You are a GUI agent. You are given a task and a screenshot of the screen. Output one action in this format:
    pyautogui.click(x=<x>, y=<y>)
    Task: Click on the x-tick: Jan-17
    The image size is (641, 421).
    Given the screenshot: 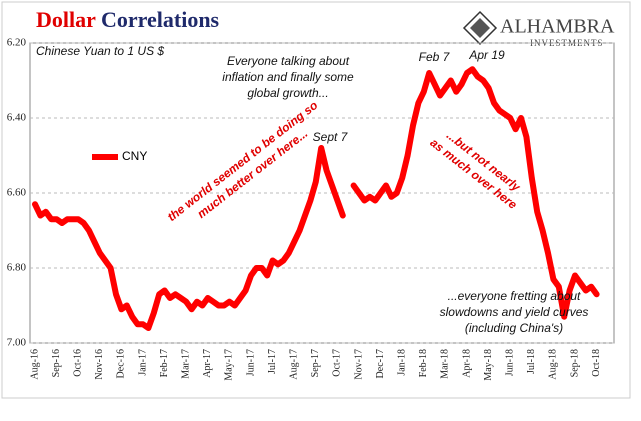 What is the action you would take?
    pyautogui.click(x=142, y=362)
    